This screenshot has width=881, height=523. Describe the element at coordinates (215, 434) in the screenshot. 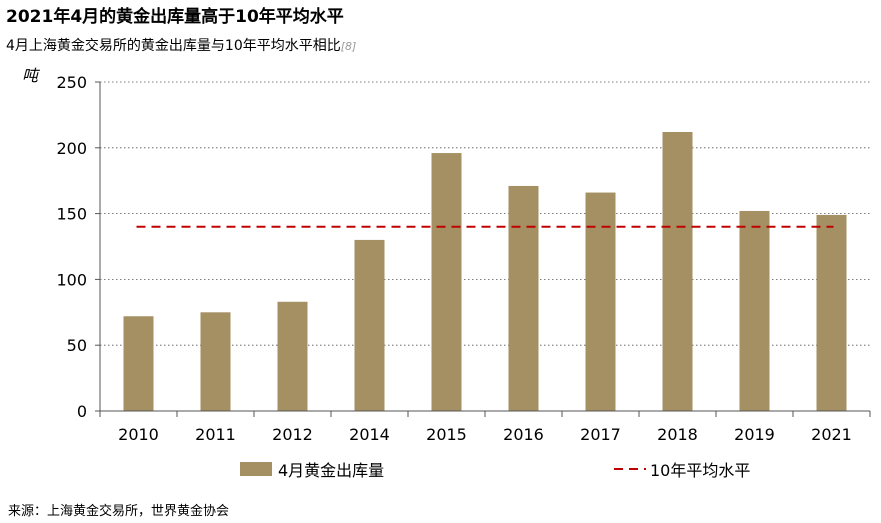

I see `x-tick-label: 2011` at that location.